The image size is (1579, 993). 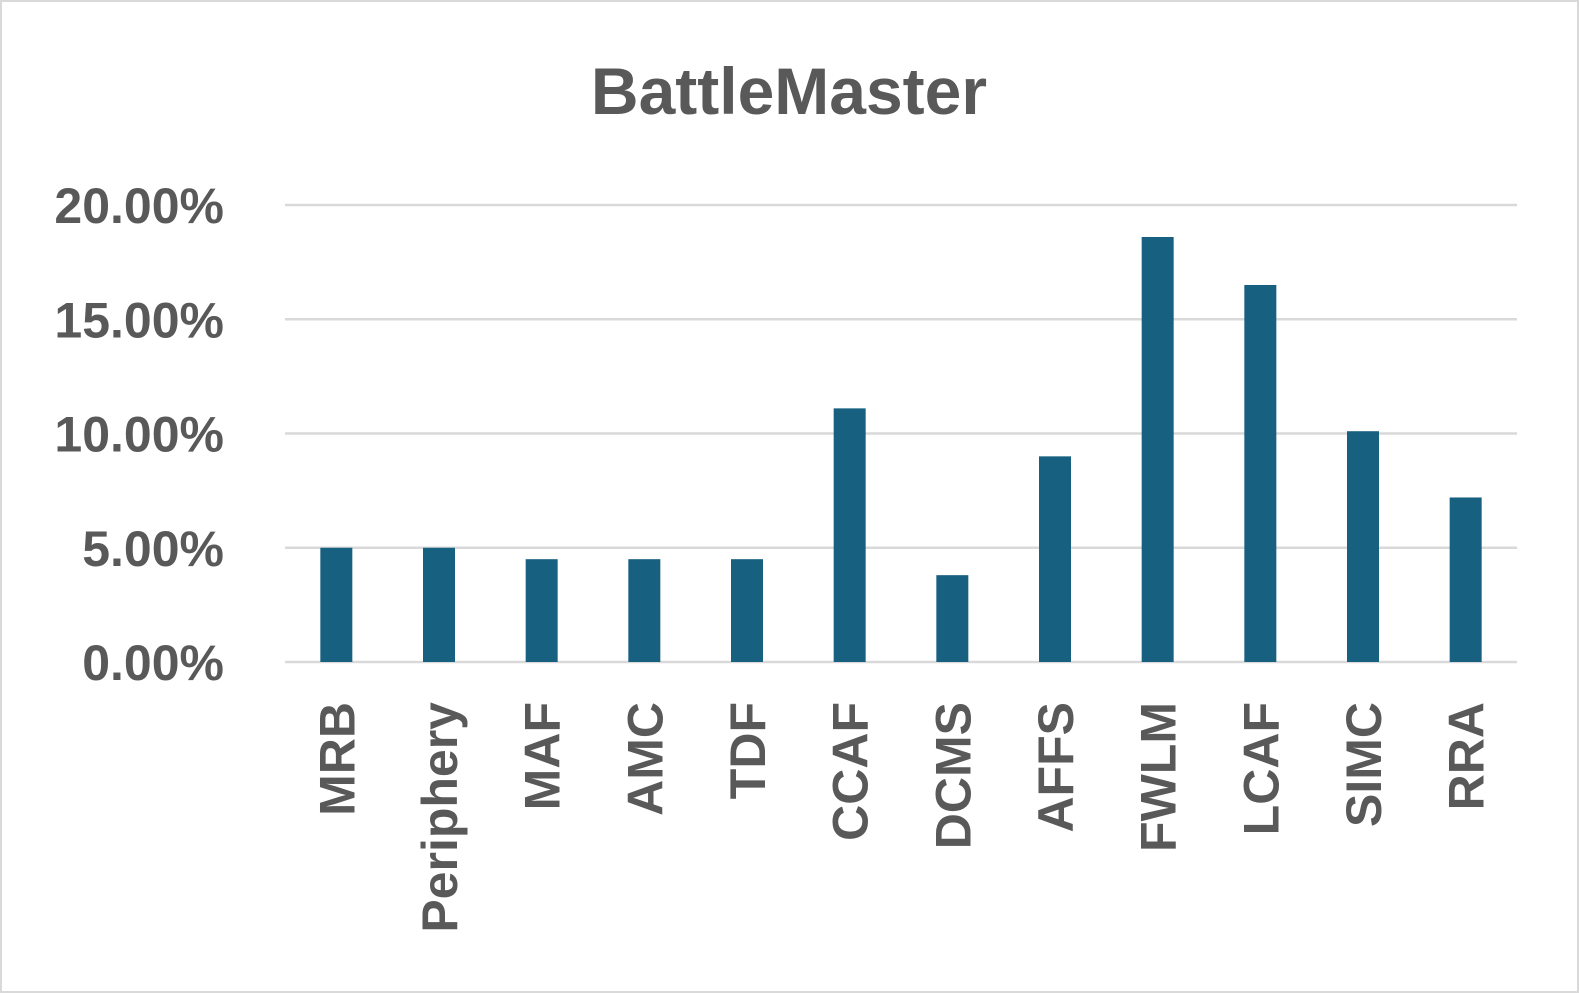 What do you see at coordinates (1467, 756) in the screenshot?
I see `category-label-rra: RRA` at bounding box center [1467, 756].